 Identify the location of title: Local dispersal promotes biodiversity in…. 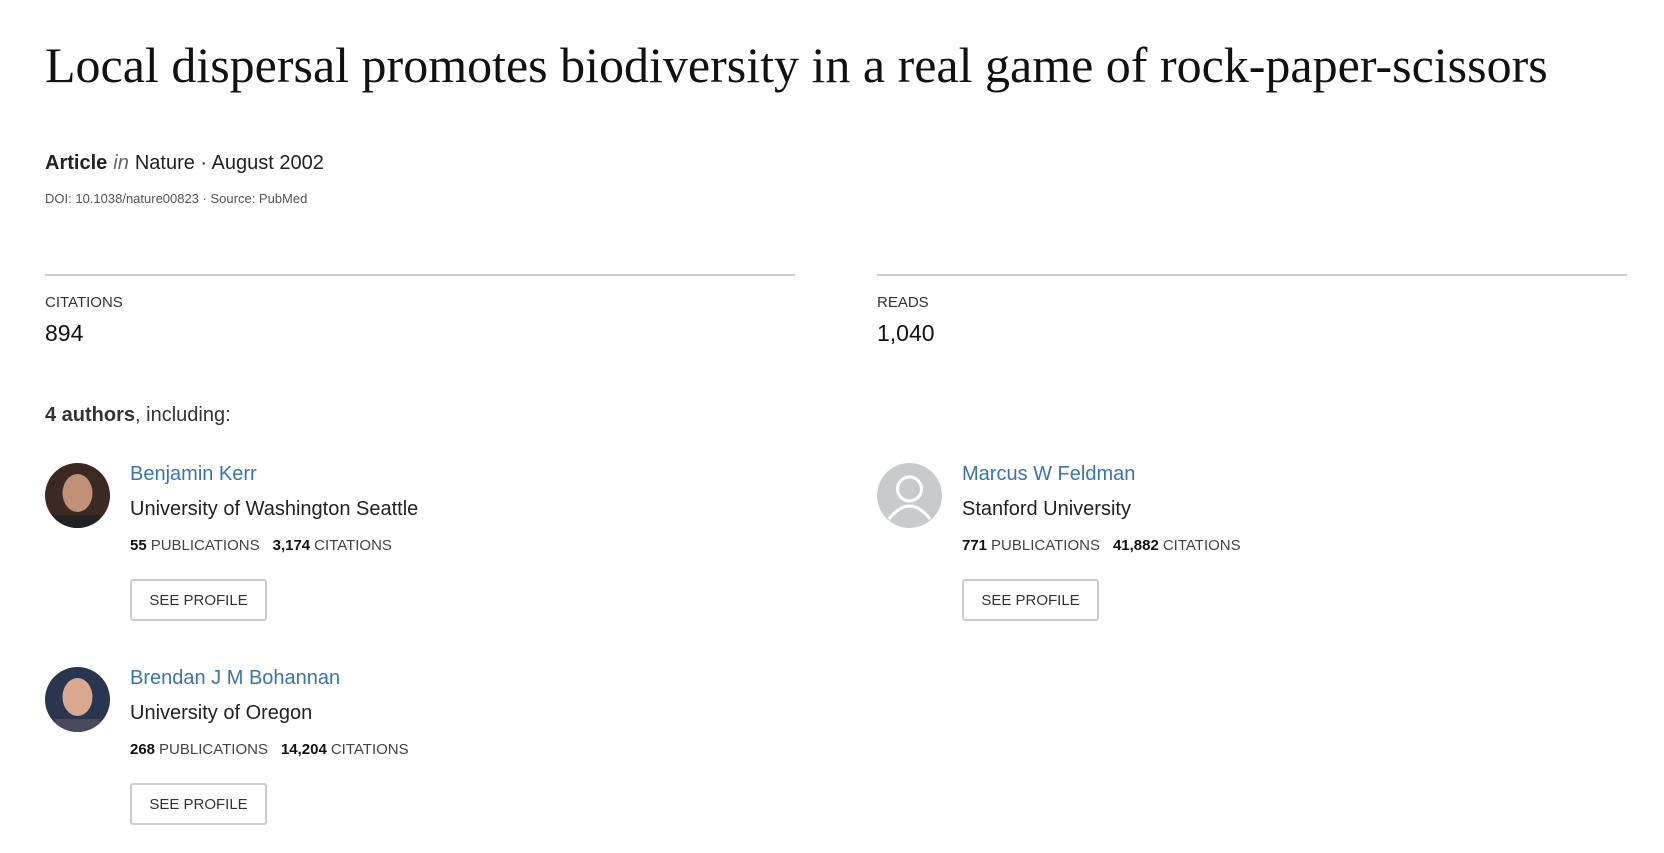
(796, 65).